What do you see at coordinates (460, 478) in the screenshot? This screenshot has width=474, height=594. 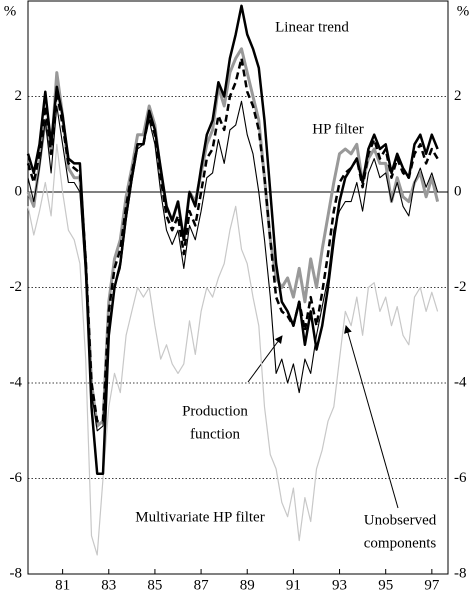 I see `y-tick-label-right: -6` at bounding box center [460, 478].